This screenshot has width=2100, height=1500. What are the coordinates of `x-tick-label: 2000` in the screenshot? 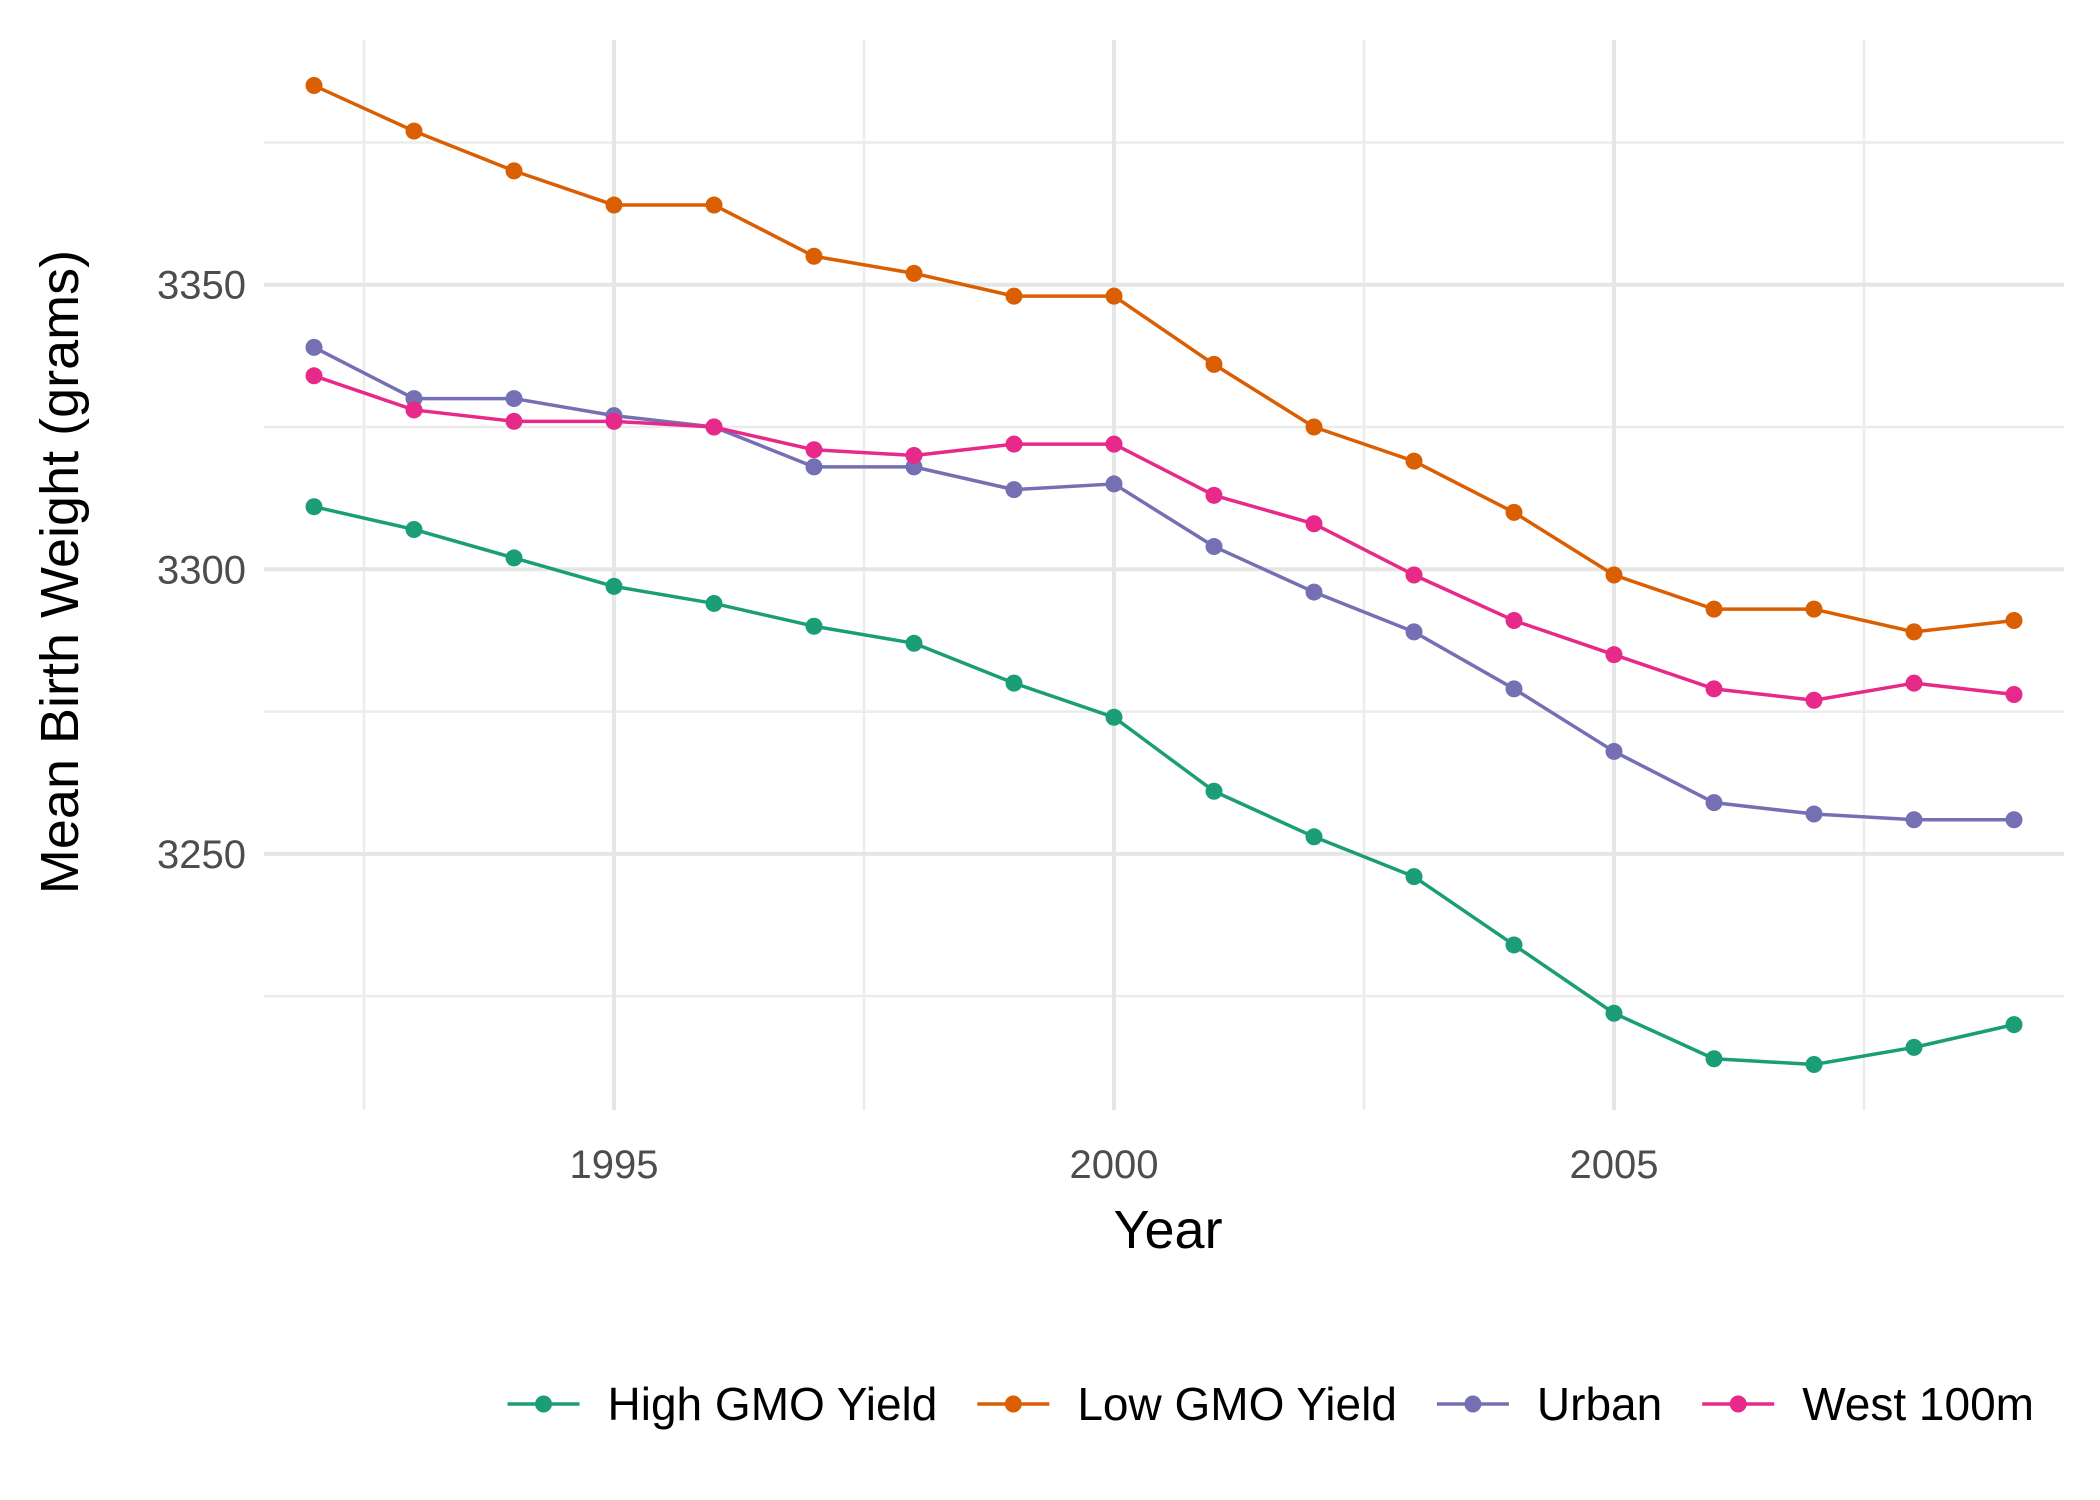 It's located at (1114, 1165).